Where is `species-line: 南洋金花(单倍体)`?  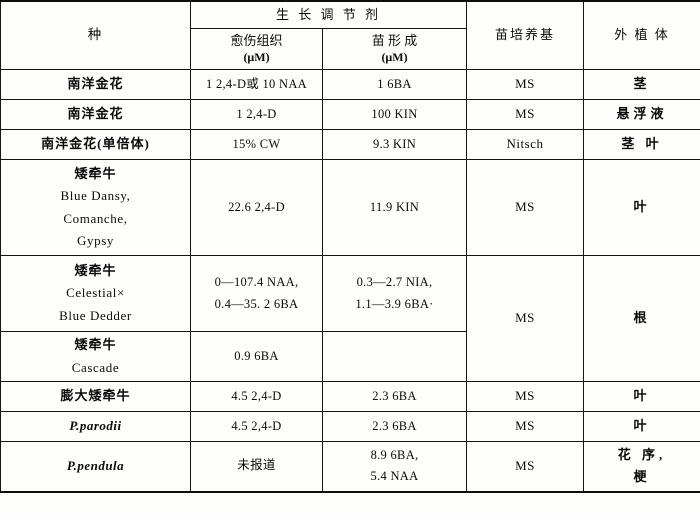
species-line: 南洋金花(单倍体) is located at coordinates (95, 144).